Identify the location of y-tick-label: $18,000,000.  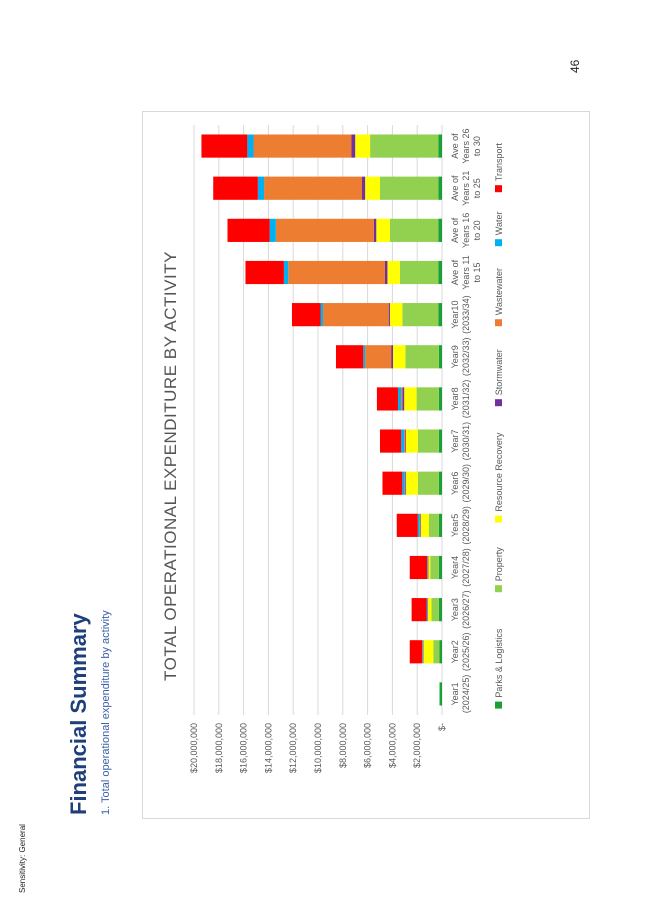
(219, 748).